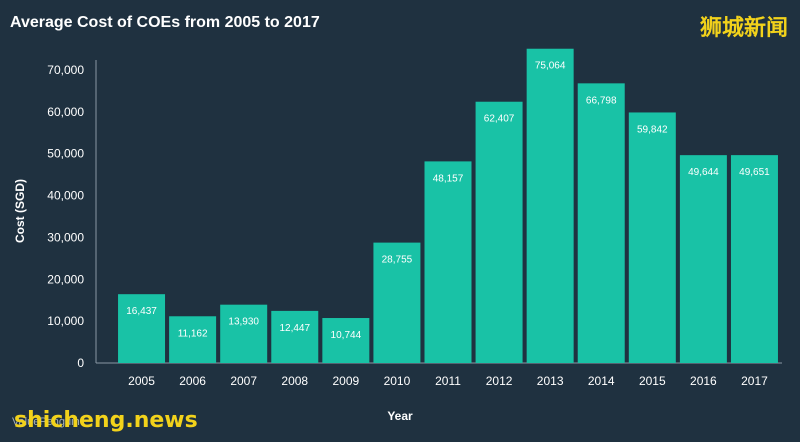 Image resolution: width=800 pixels, height=442 pixels. Describe the element at coordinates (65, 321) in the screenshot. I see `y-tick-label: 10,000` at that location.